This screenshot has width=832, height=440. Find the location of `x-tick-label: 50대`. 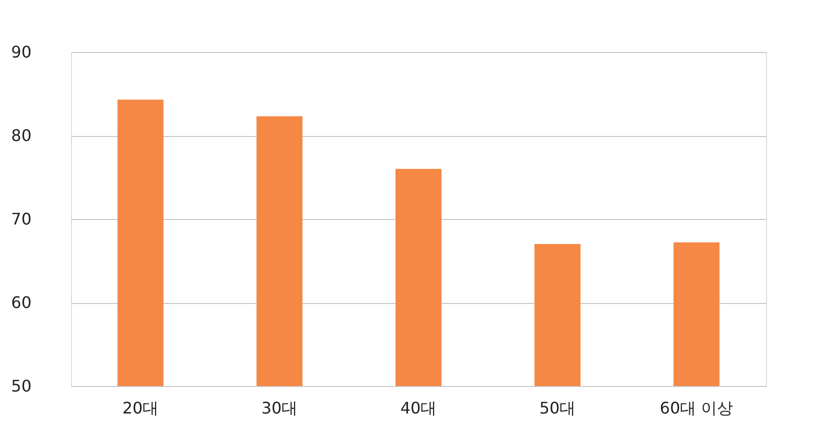

x-tick-label: 50대 is located at coordinates (557, 408).